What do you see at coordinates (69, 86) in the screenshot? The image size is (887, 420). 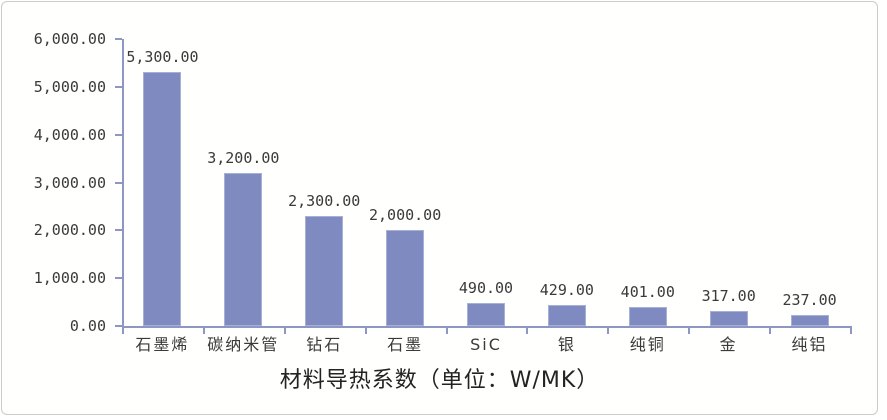 I see `y-axis-label: 5,000.00` at bounding box center [69, 86].